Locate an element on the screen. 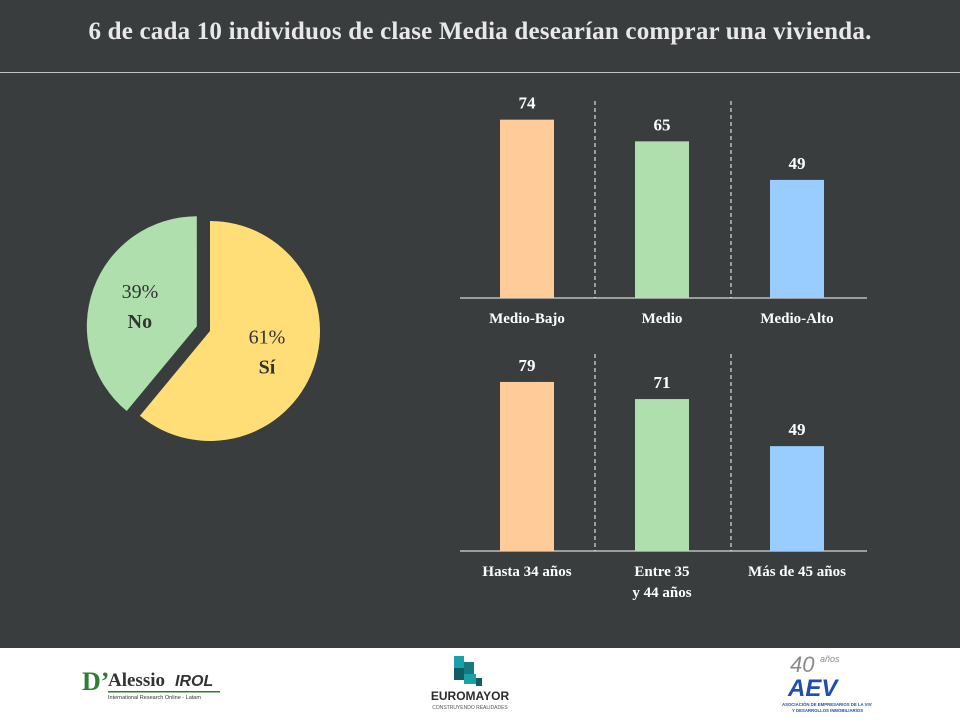 This screenshot has height=720, width=960. bar-value-label: 74 is located at coordinates (528, 103).